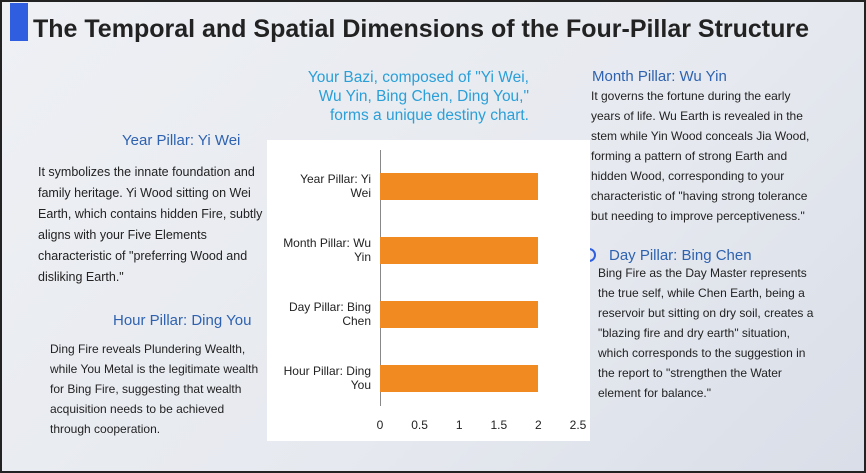  Describe the element at coordinates (380, 278) in the screenshot. I see `y-axis` at that location.